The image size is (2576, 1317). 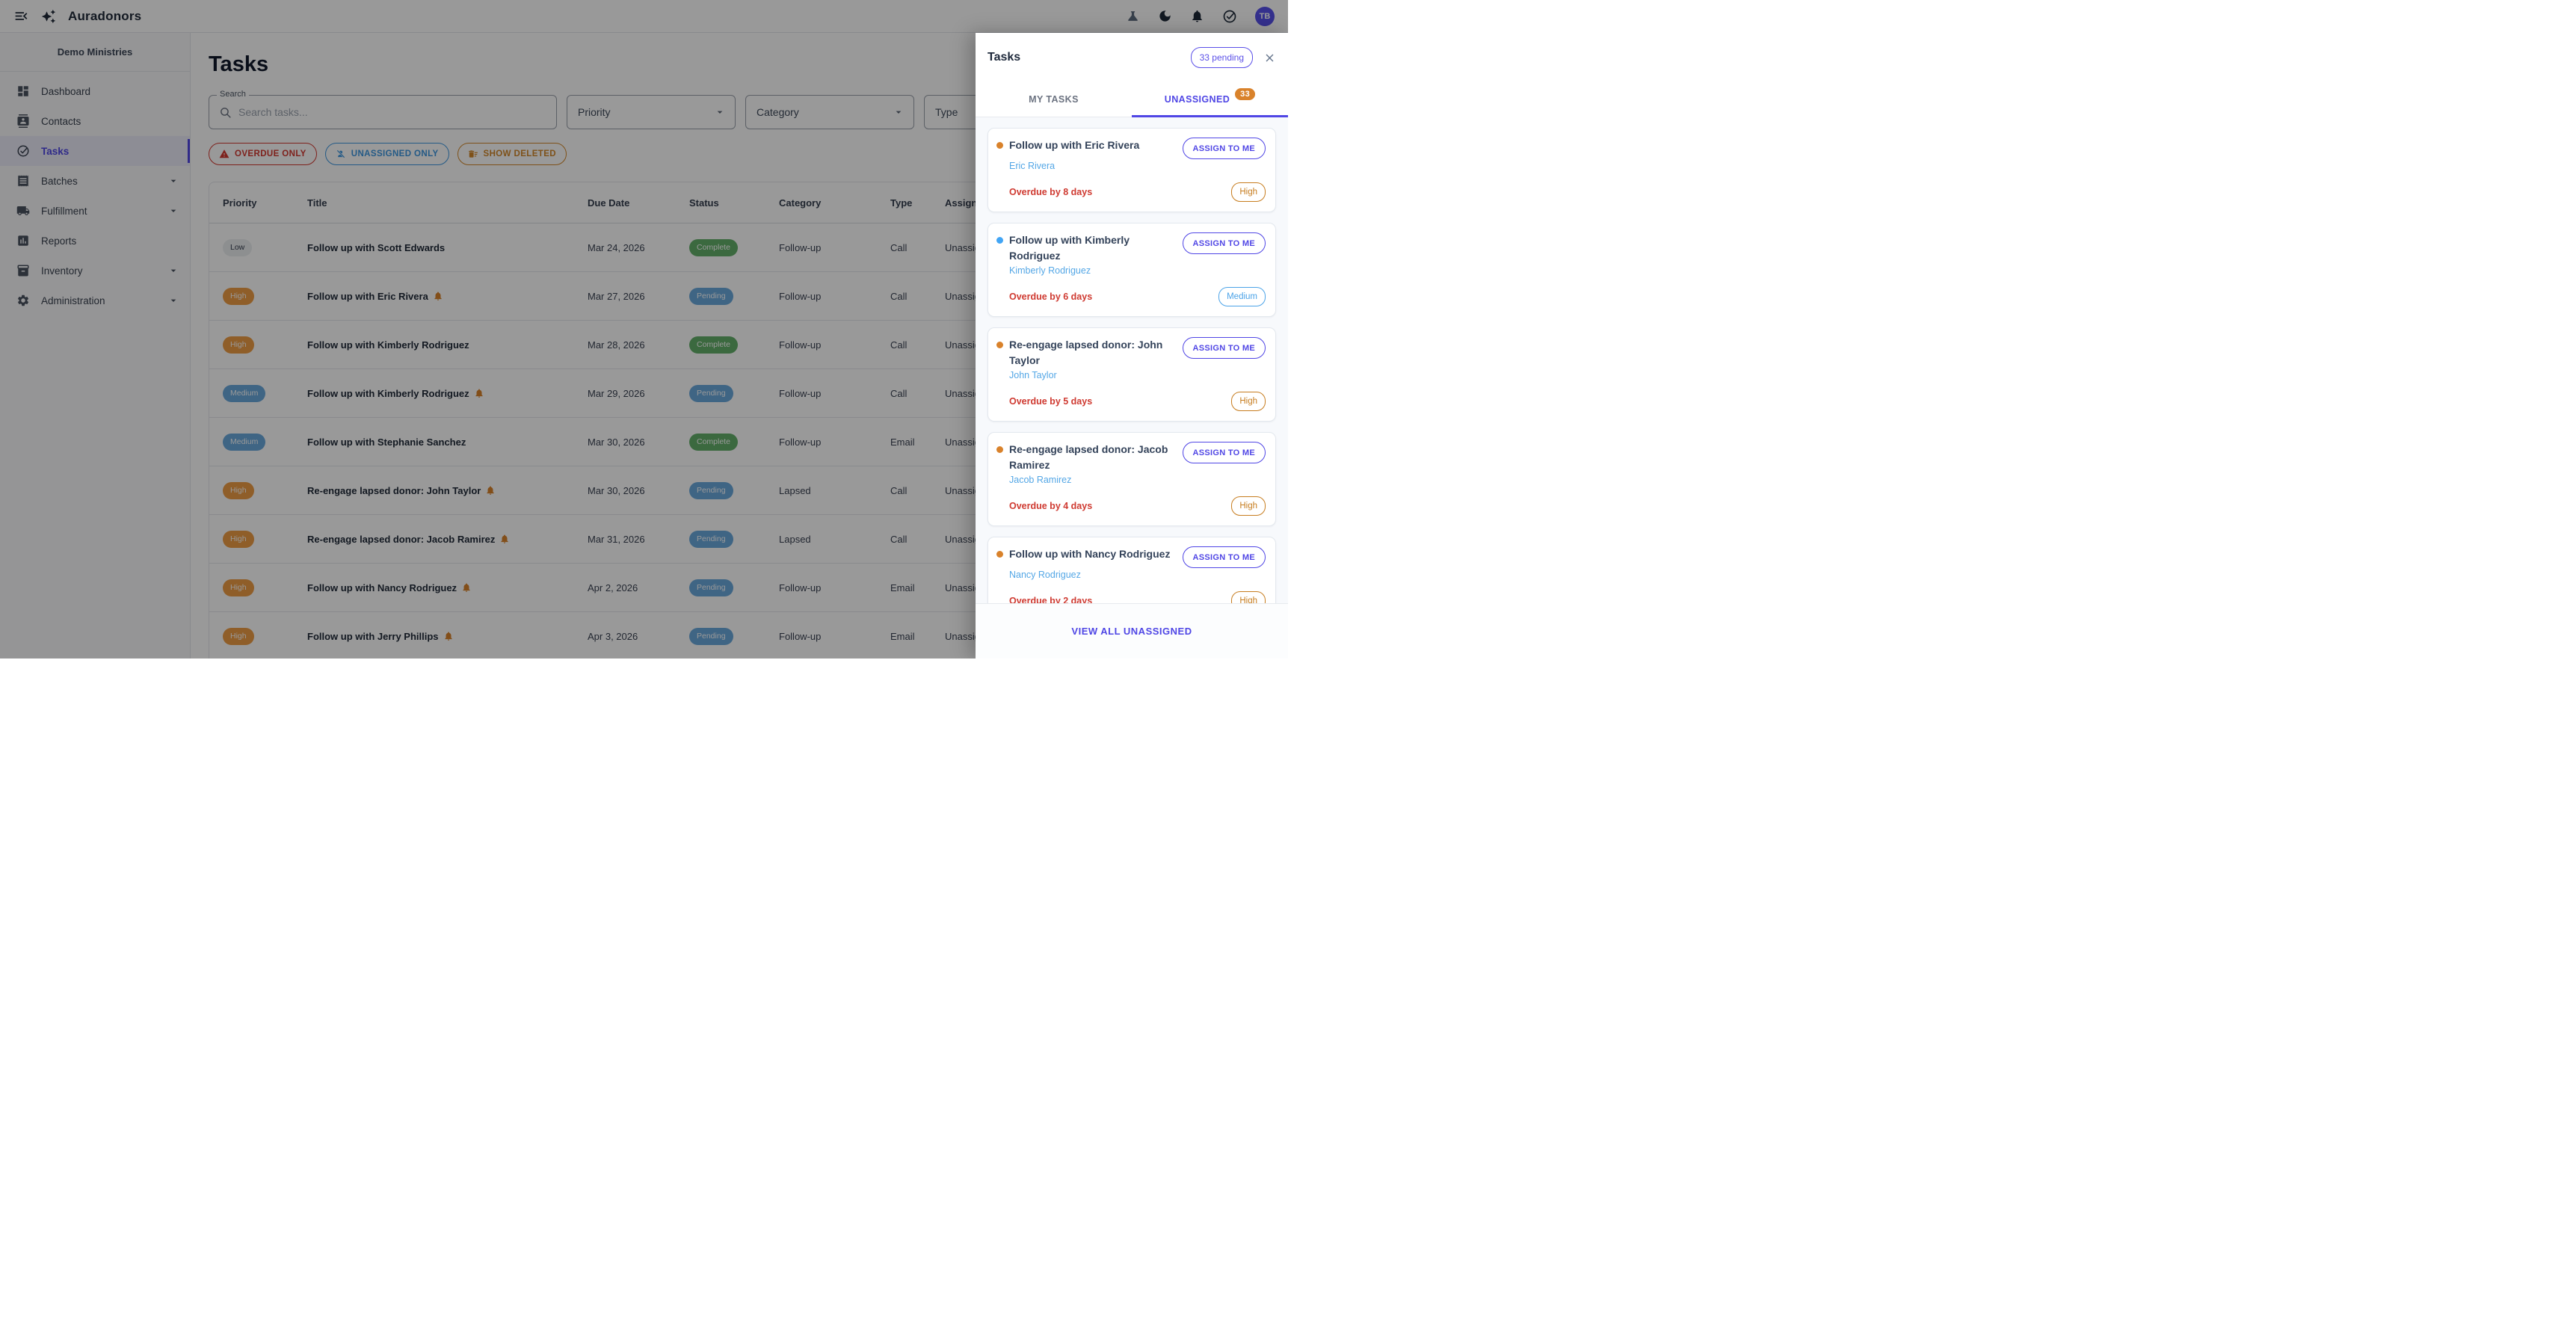 What do you see at coordinates (473, 154) in the screenshot?
I see `delete-sweep-icon` at bounding box center [473, 154].